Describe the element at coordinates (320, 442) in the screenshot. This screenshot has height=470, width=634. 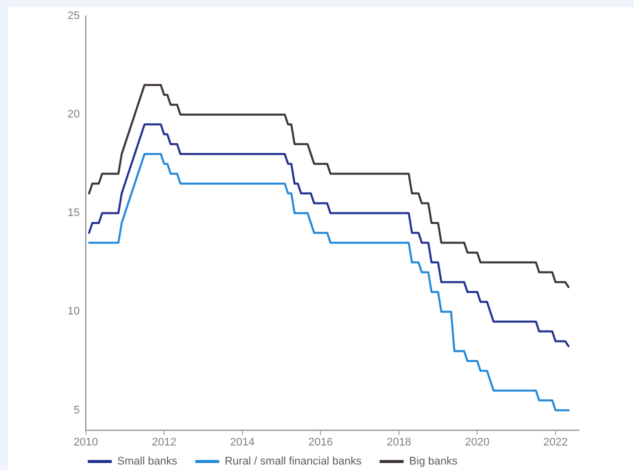
I see `x-tick-label: 2016` at that location.